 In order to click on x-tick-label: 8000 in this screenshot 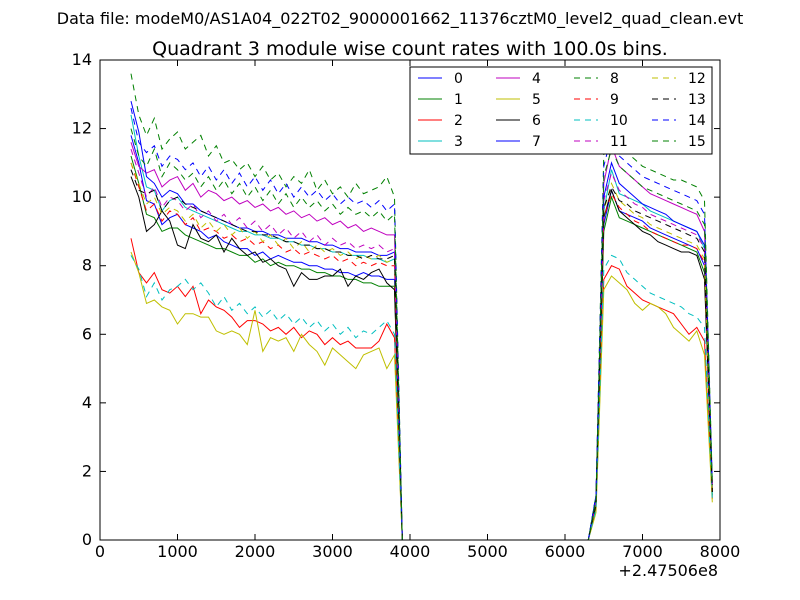, I will do `click(720, 551)`.